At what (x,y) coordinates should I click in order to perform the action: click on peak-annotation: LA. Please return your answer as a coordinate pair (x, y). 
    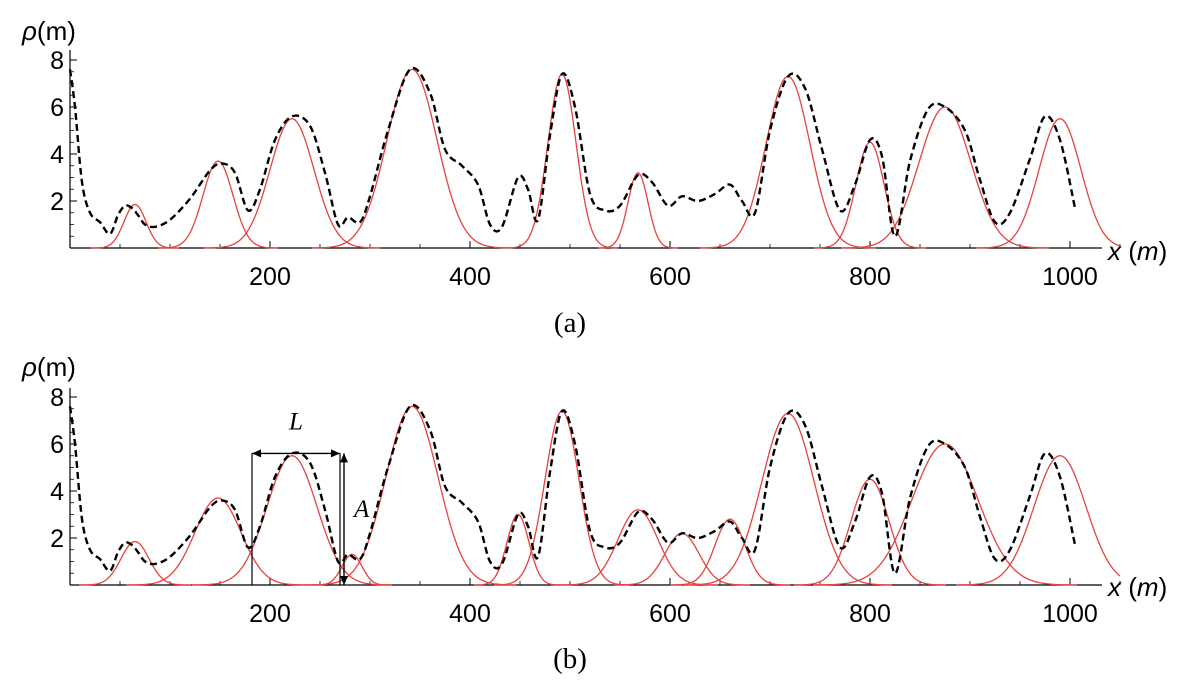
    Looking at the image, I should click on (310, 496).